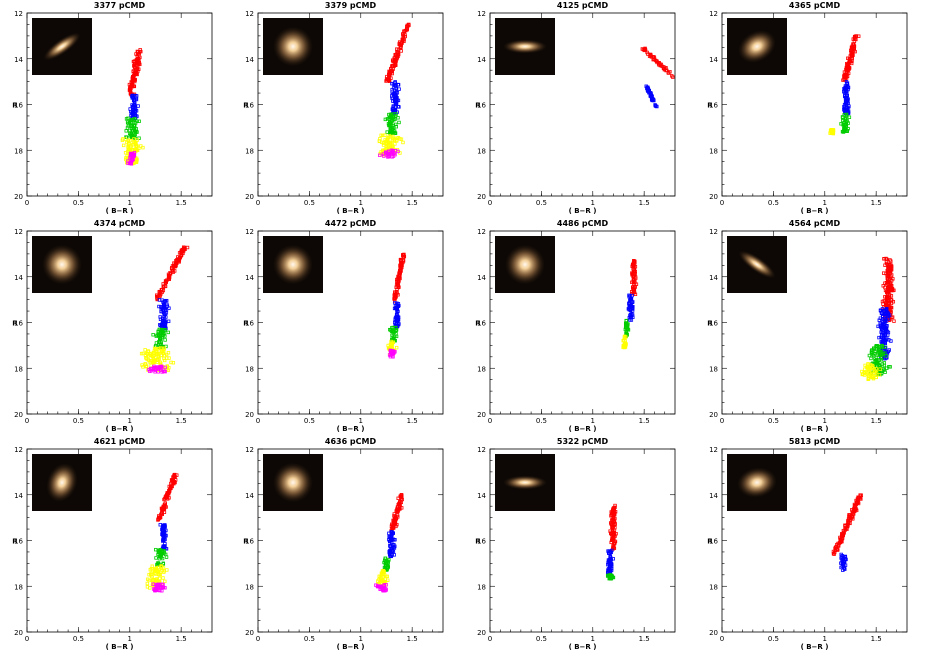  I want to click on panel-8: 4564 pCMD 0 0.5 1 1.5 12 14 16 18 20 ( B−R ) R, so click(807, 326).